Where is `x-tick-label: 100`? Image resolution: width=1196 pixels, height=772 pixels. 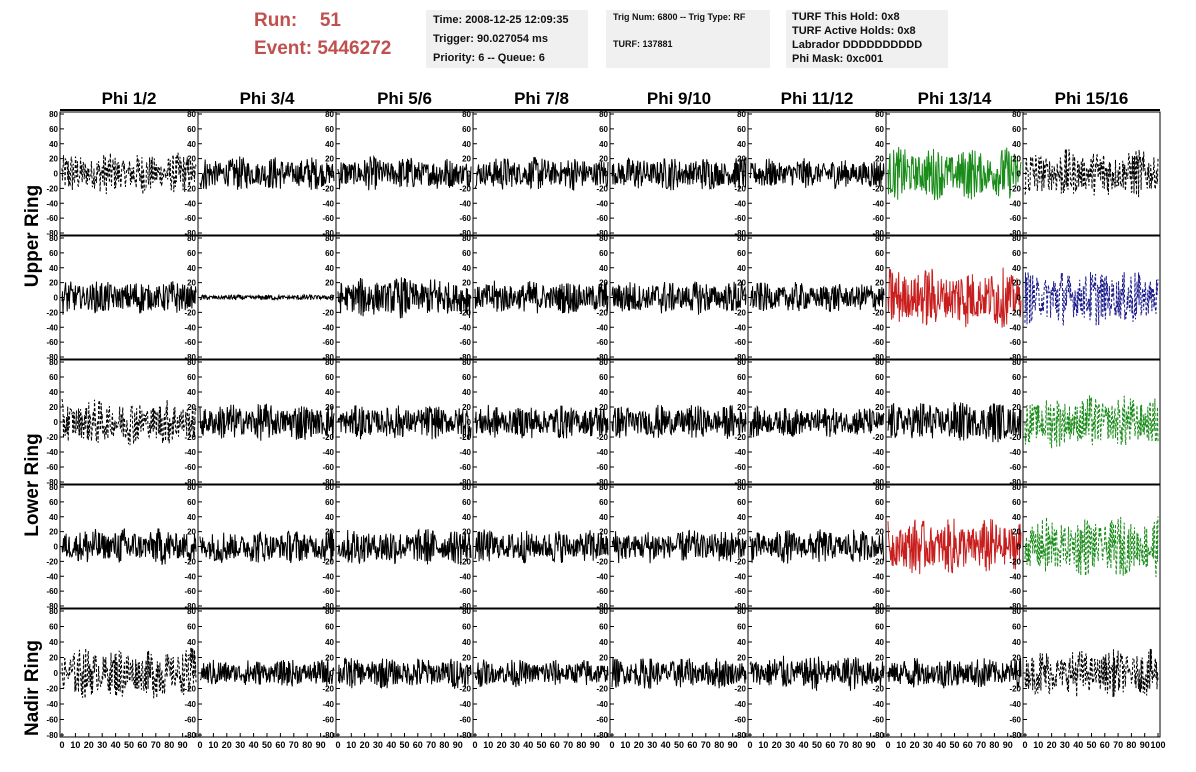
x-tick-label: 100 is located at coordinates (1157, 745).